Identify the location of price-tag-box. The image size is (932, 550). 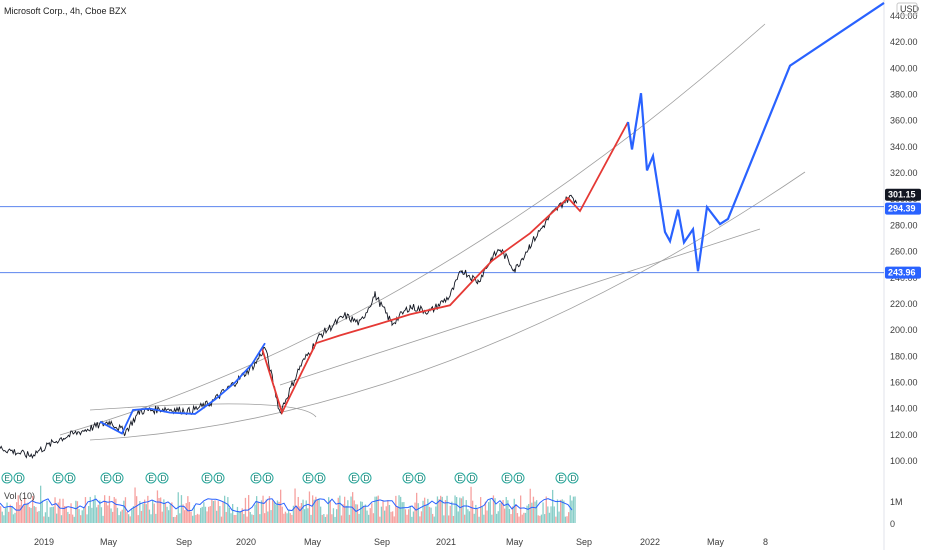
(903, 272).